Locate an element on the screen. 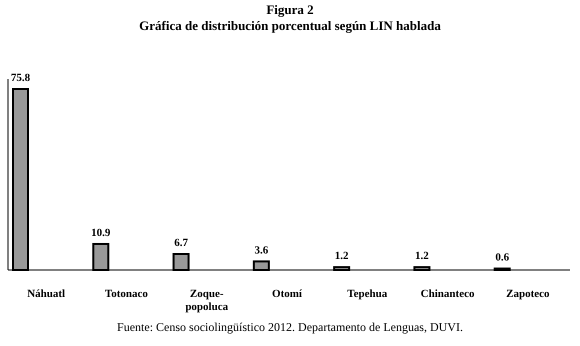  x-tick-label: Otomí is located at coordinates (287, 294).